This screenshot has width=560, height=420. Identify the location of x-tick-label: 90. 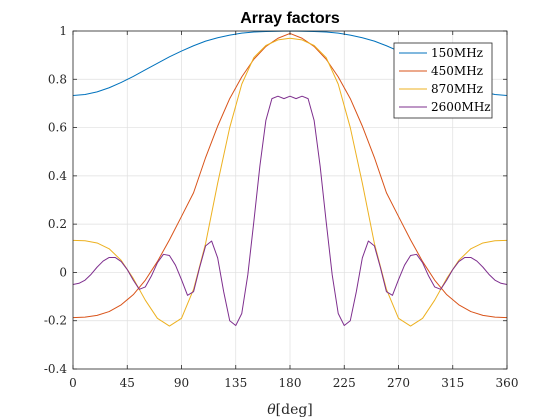
(181, 383).